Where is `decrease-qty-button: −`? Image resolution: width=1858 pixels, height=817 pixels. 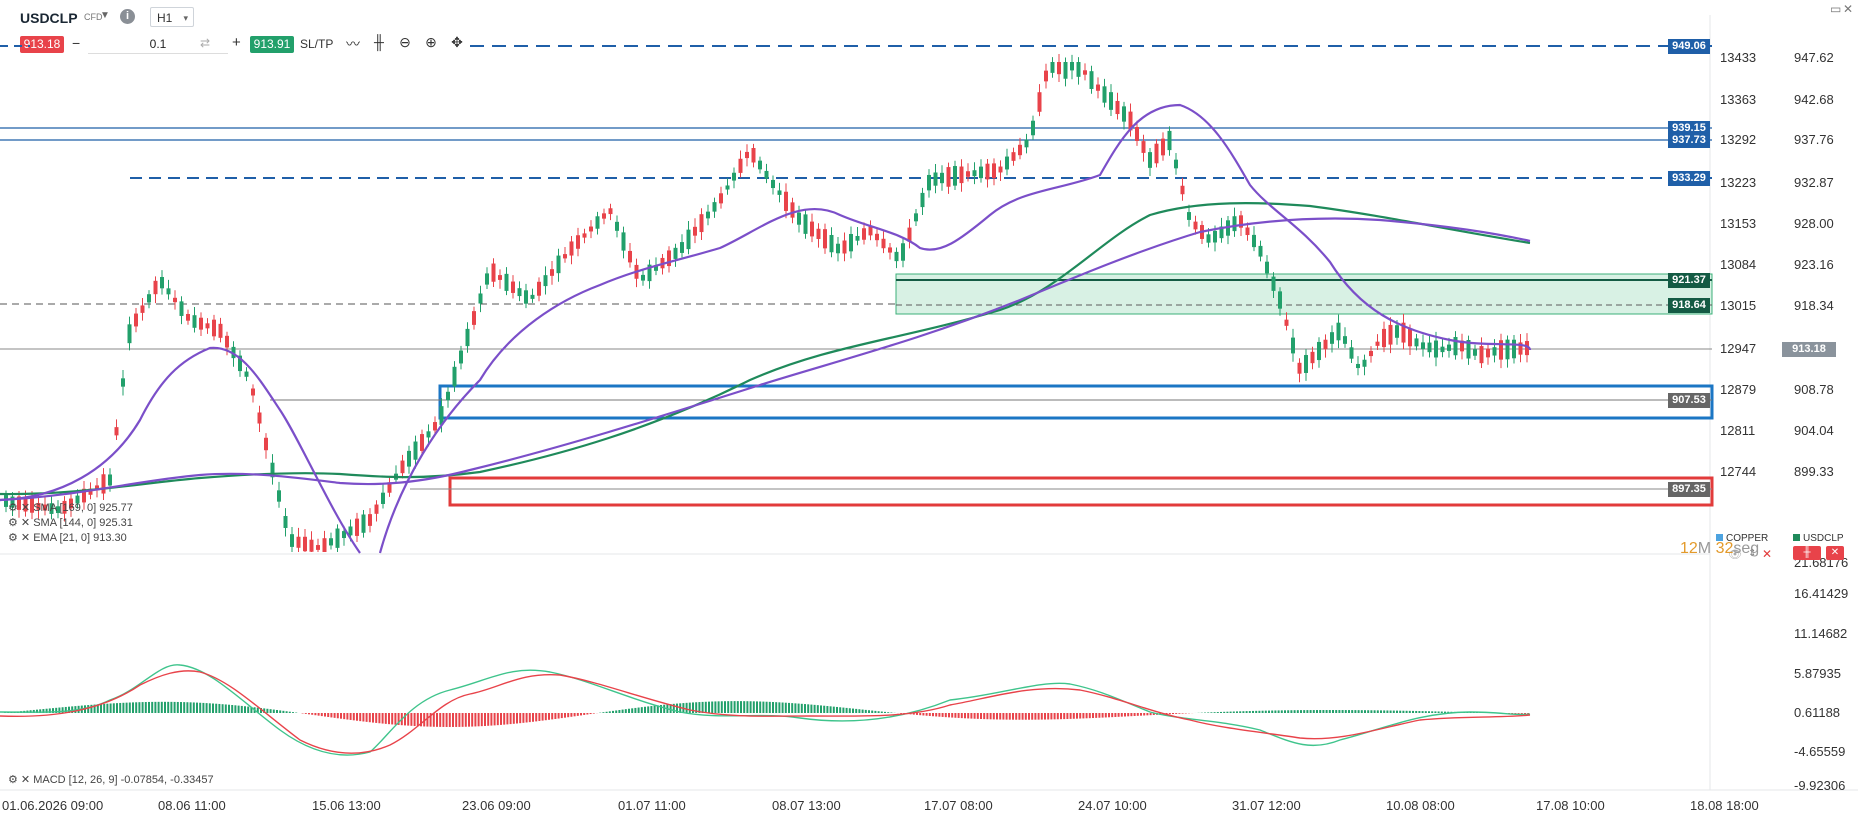 decrease-qty-button: − is located at coordinates (76, 43).